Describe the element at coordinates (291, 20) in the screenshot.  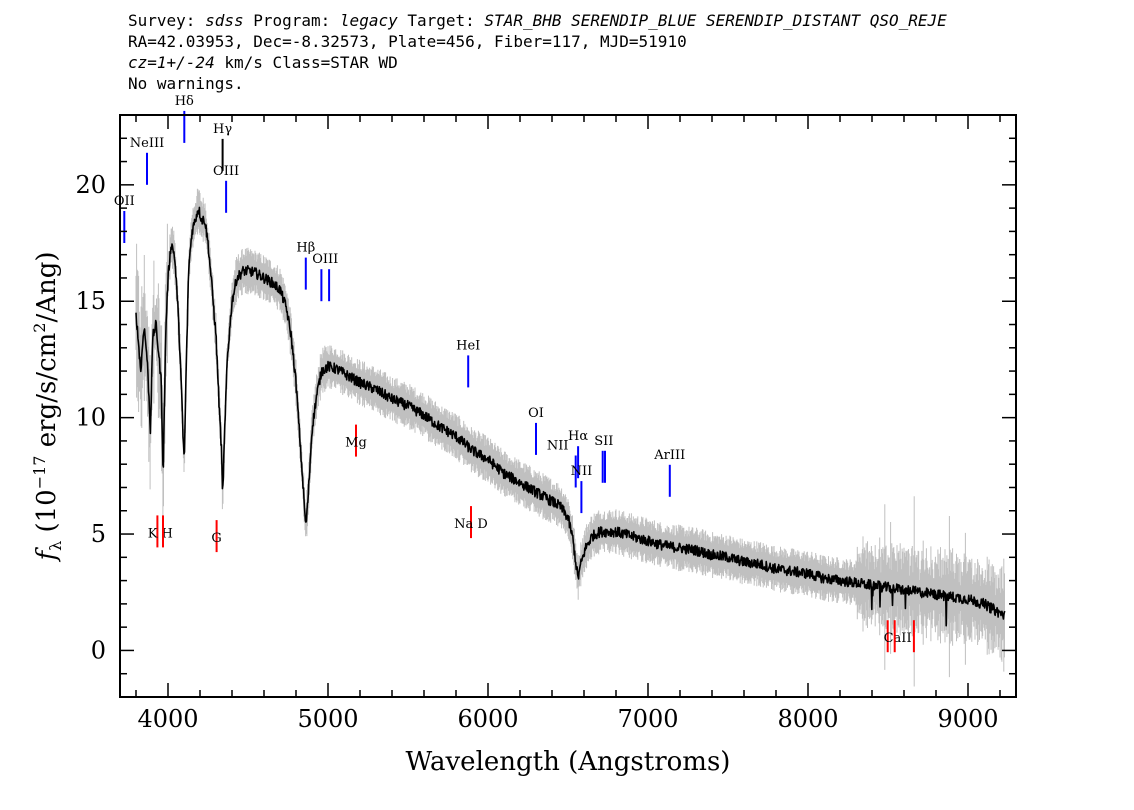
I see `program-label: Program:` at that location.